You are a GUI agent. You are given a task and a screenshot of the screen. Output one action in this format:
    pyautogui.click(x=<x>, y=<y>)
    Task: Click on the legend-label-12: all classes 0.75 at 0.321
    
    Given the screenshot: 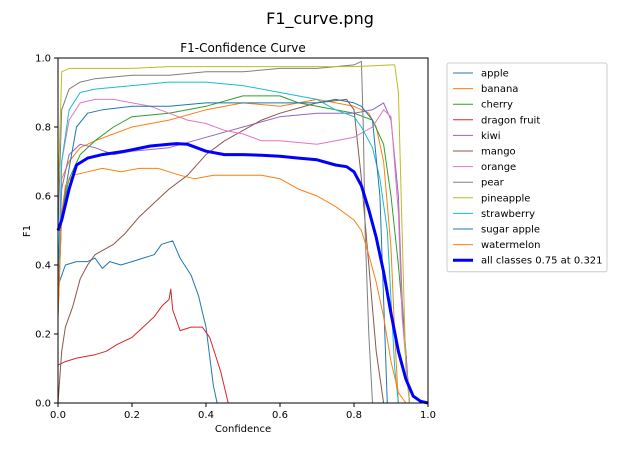 What is the action you would take?
    pyautogui.click(x=542, y=261)
    